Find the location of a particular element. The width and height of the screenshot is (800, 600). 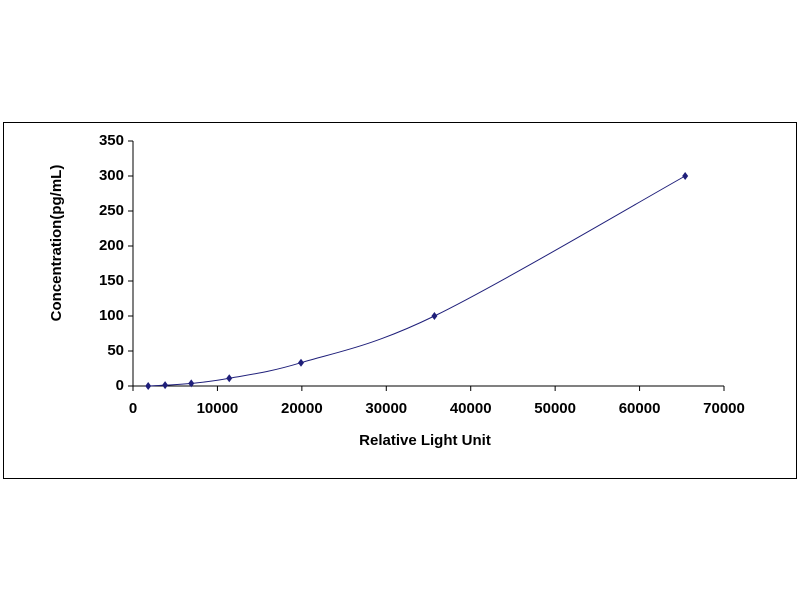

x-tick-label: 20000 is located at coordinates (302, 408).